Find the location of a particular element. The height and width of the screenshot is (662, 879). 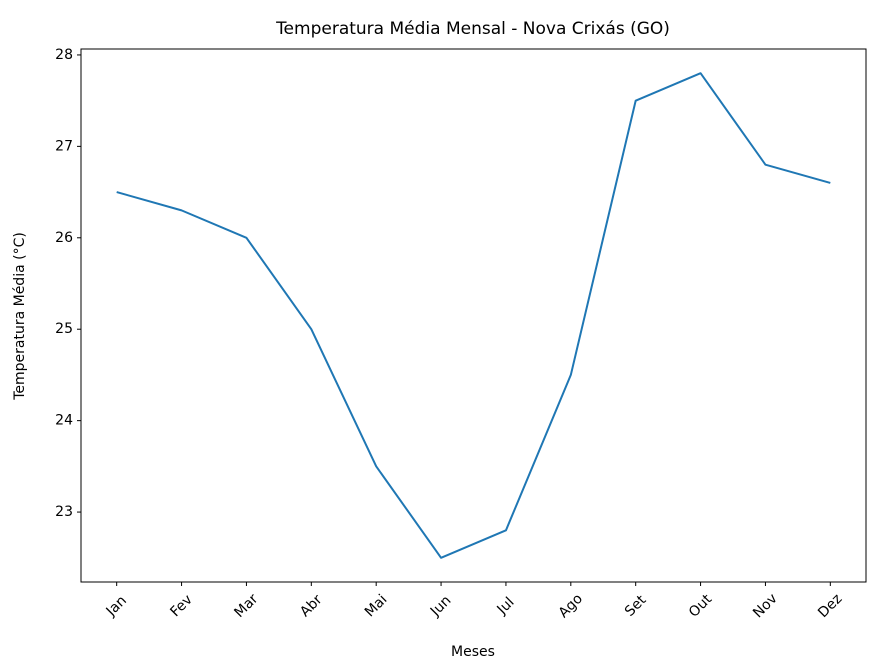

x-tick-label: Mar is located at coordinates (246, 606).